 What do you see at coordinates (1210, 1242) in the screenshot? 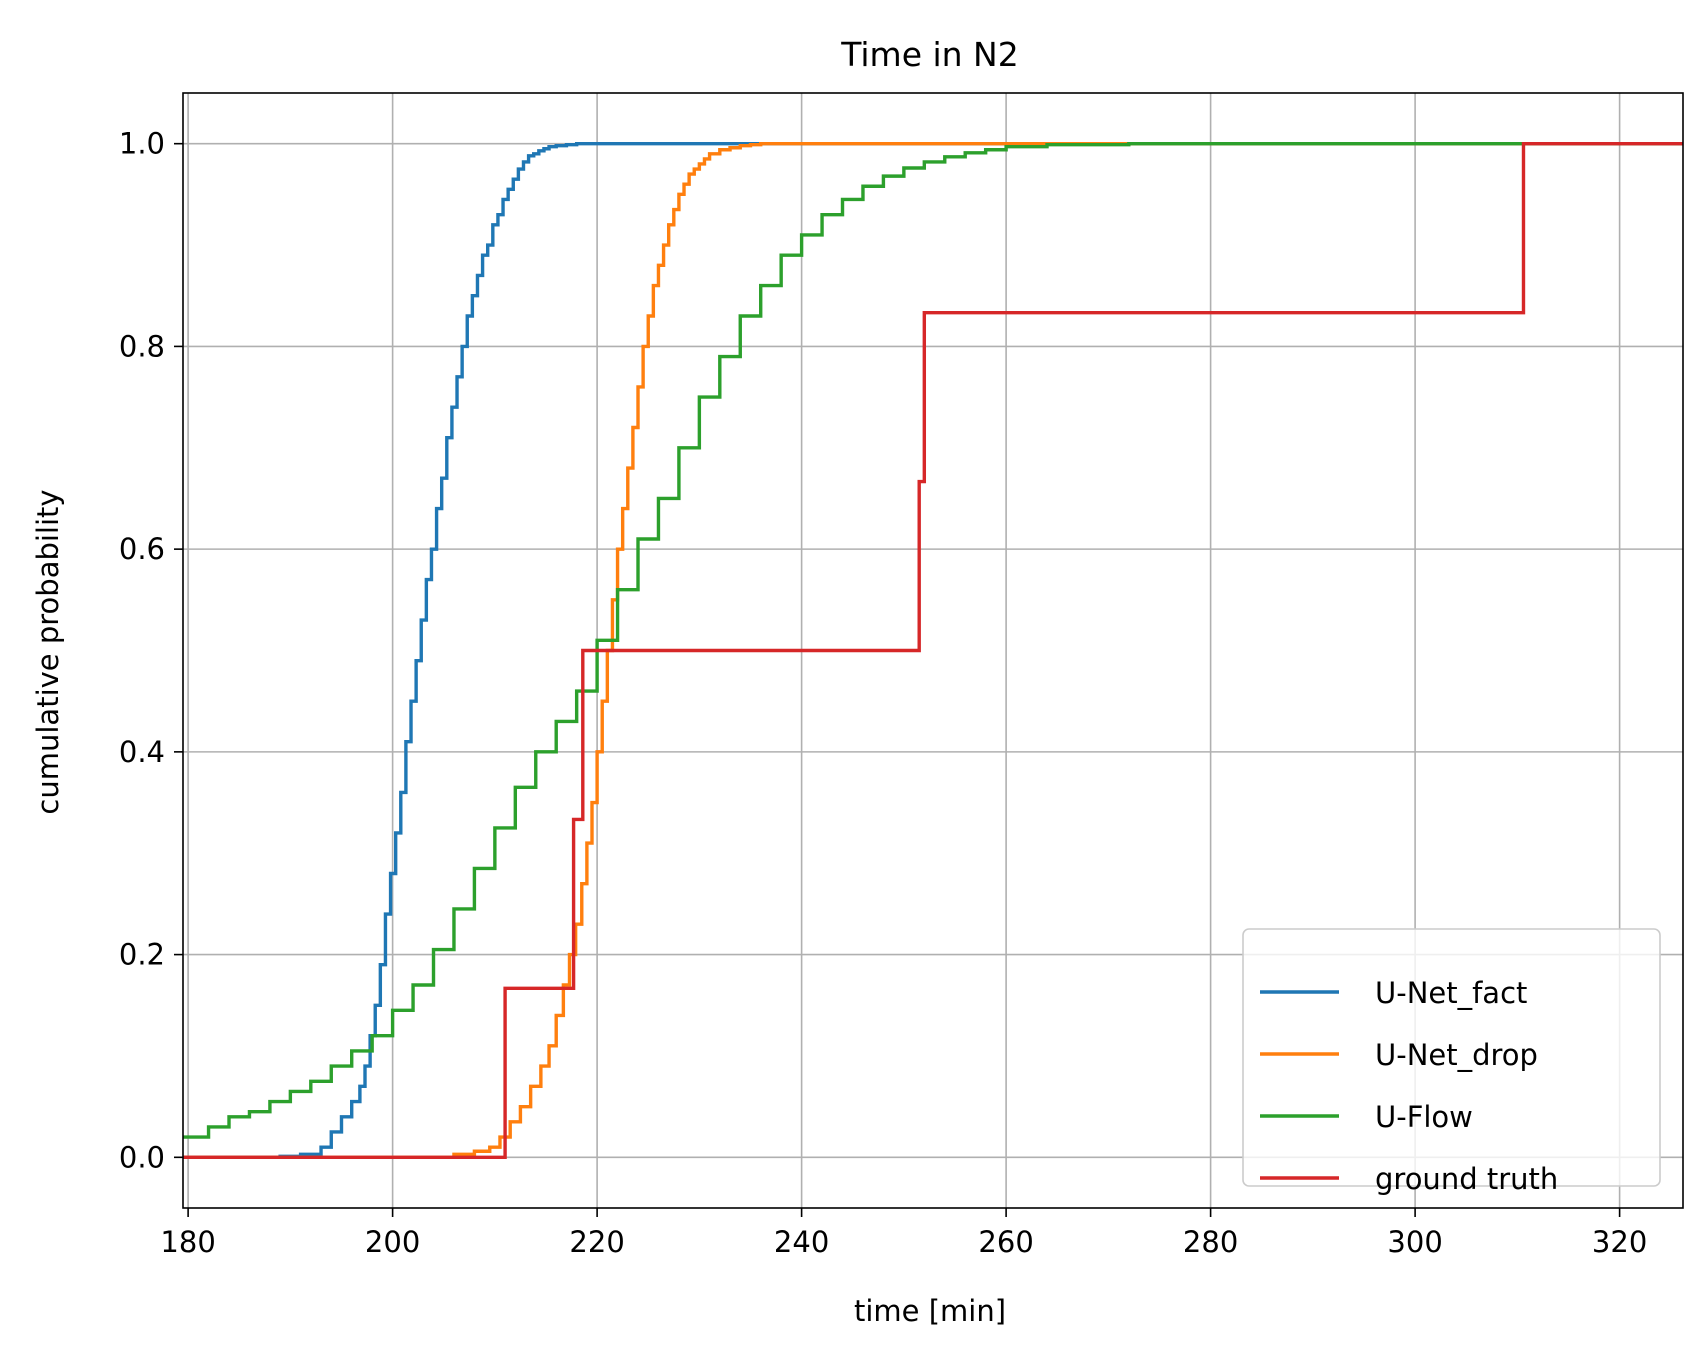
I see `x-tick-label: 280` at bounding box center [1210, 1242].